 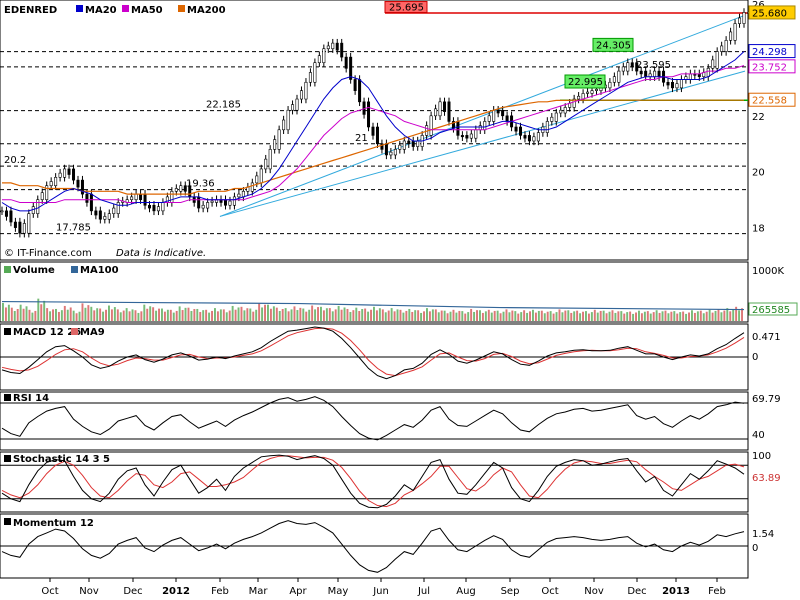 What do you see at coordinates (47, 332) in the screenshot?
I see `macd-title: MACD 12 26` at bounding box center [47, 332].